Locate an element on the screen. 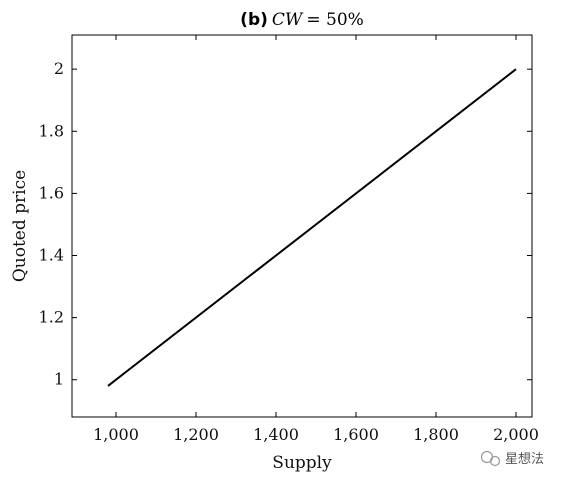  x-axis-label: Supply is located at coordinates (302, 463).